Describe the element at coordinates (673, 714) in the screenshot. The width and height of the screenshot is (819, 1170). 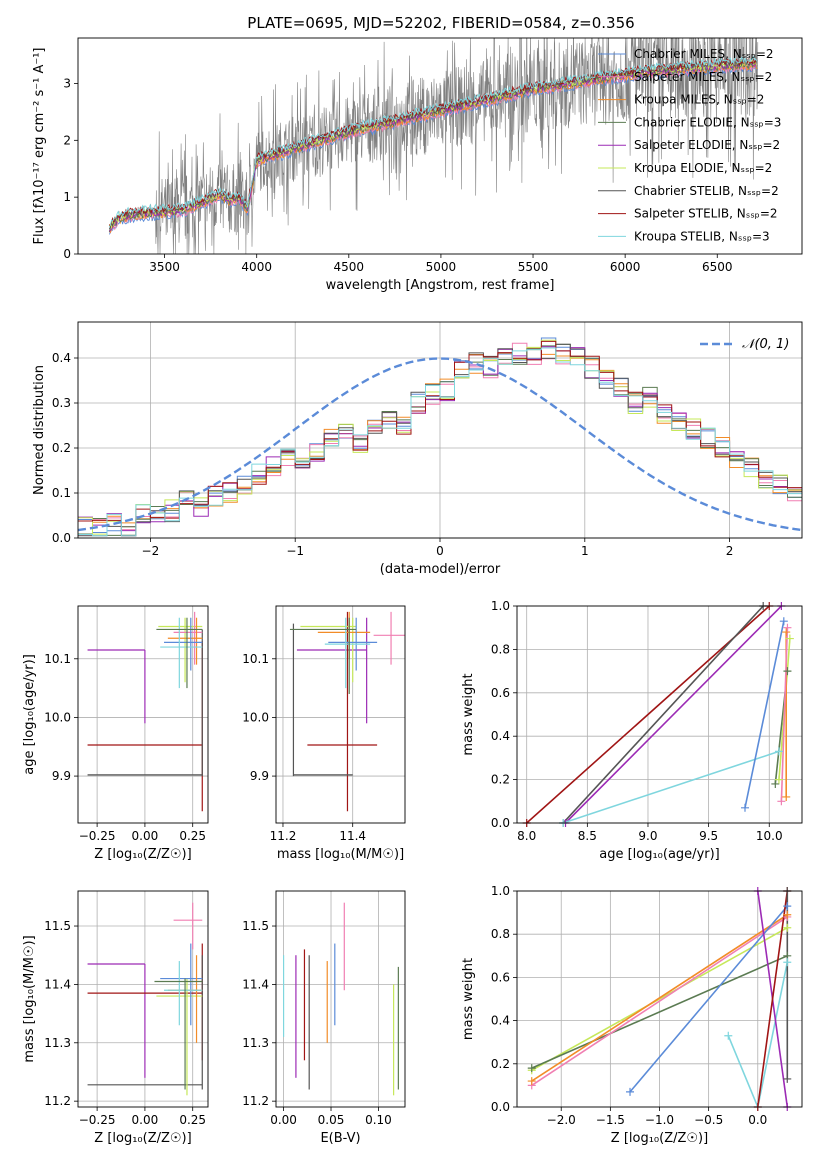
I see `weight-line-salpeter_elodie` at that location.